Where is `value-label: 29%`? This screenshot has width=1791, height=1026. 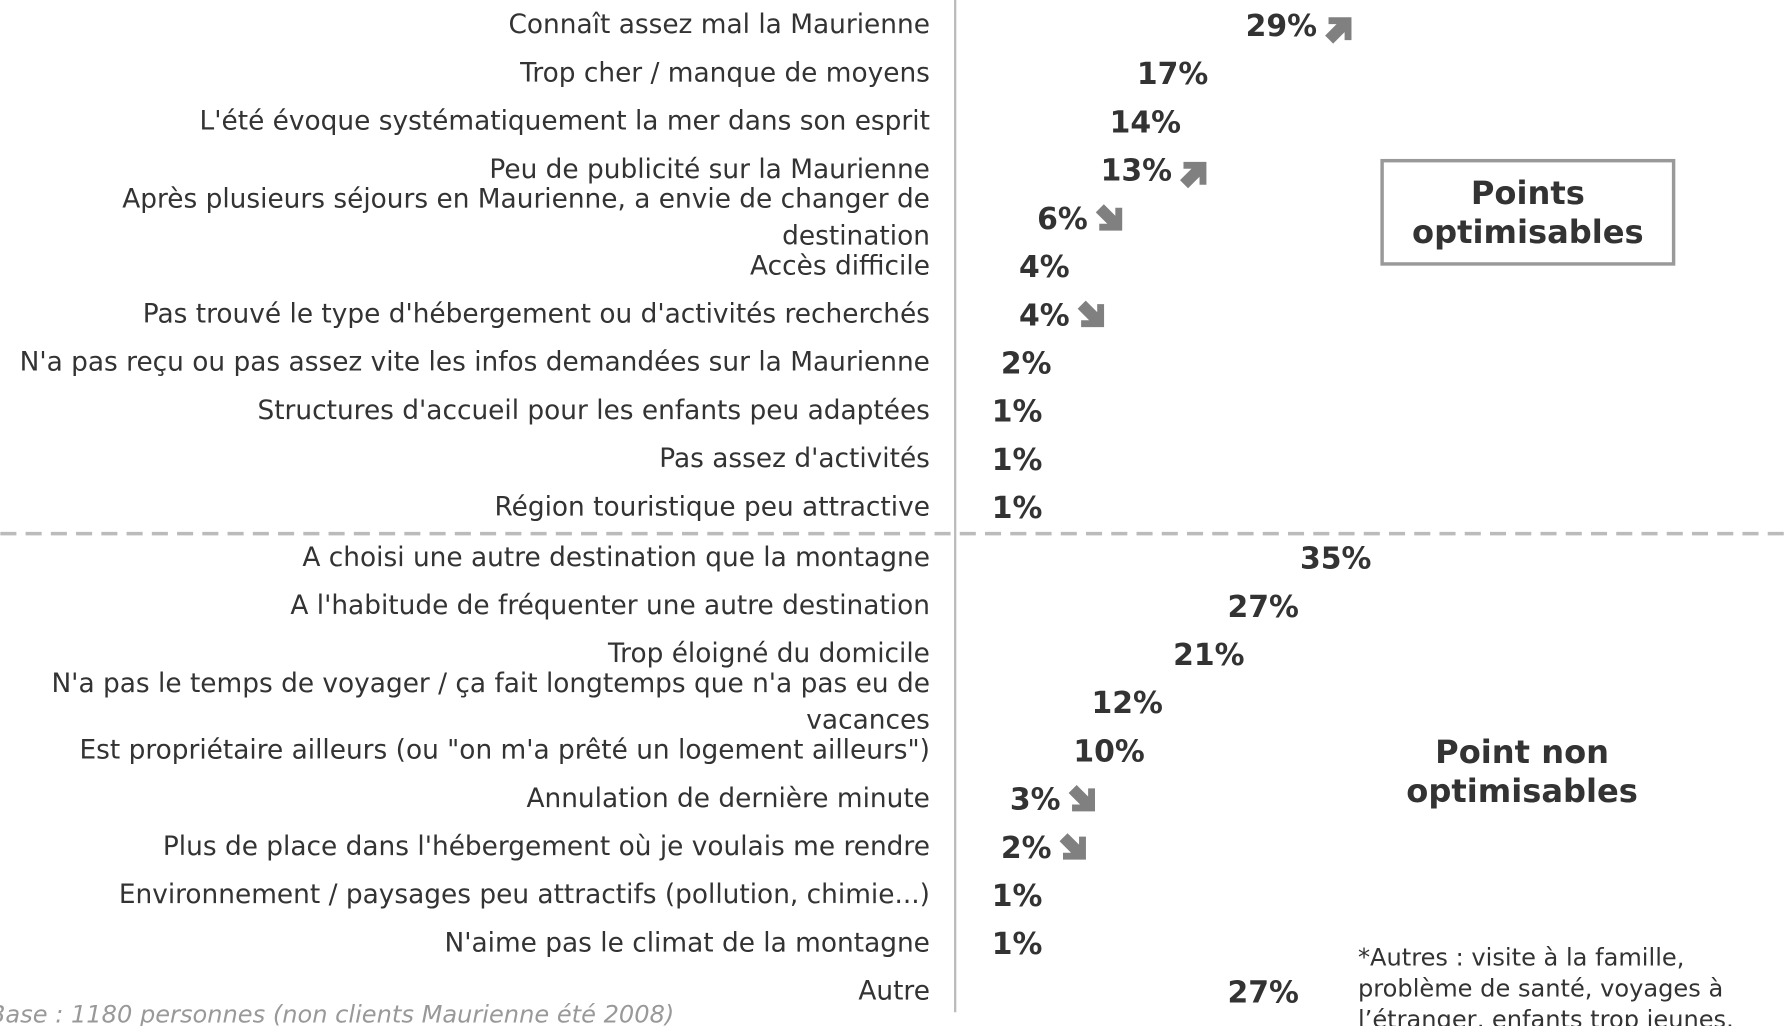
value-label: 29% is located at coordinates (1281, 26).